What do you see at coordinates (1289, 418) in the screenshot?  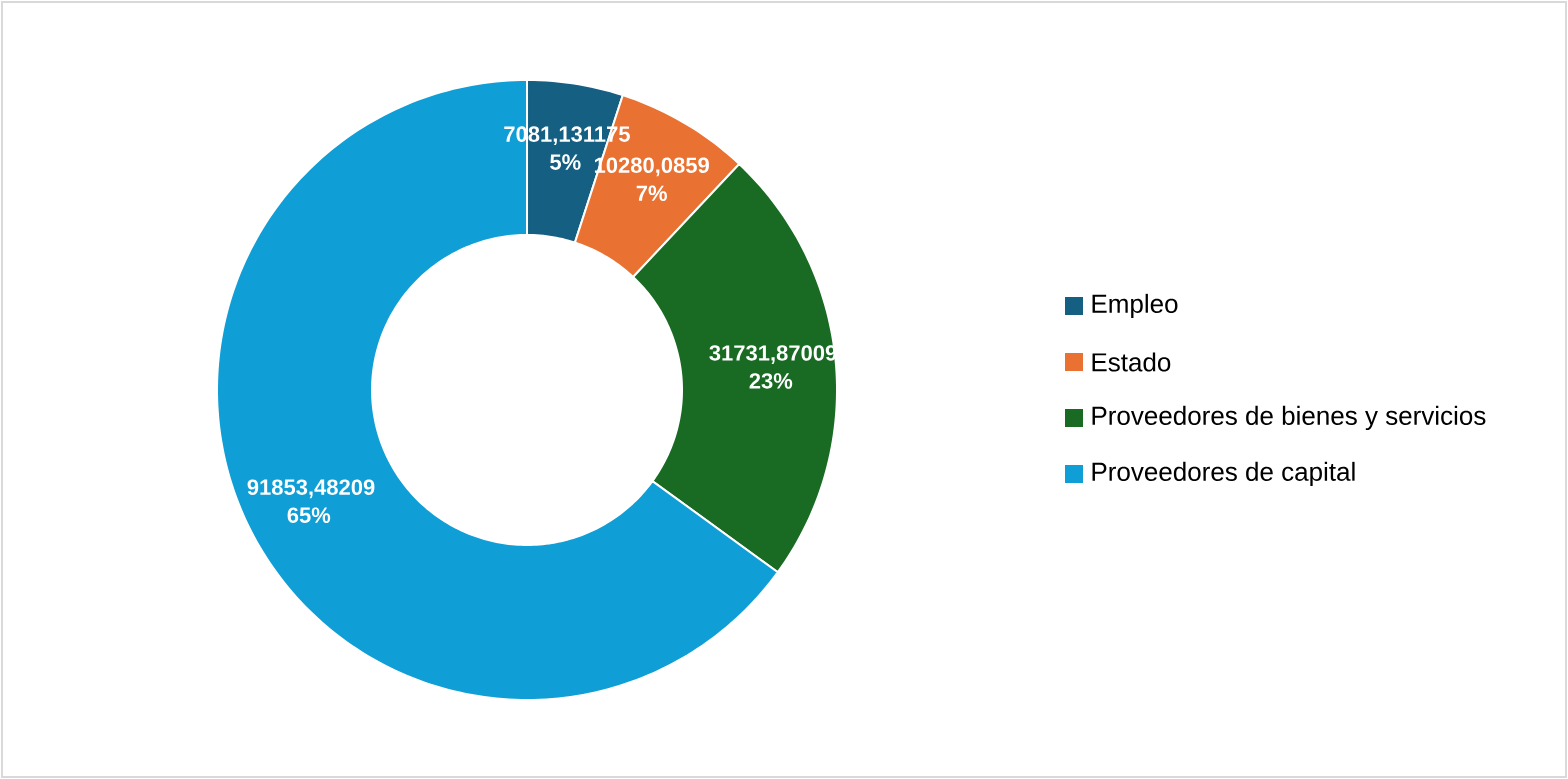 I see `legend-label: Proveedores de bienes y servicios` at bounding box center [1289, 418].